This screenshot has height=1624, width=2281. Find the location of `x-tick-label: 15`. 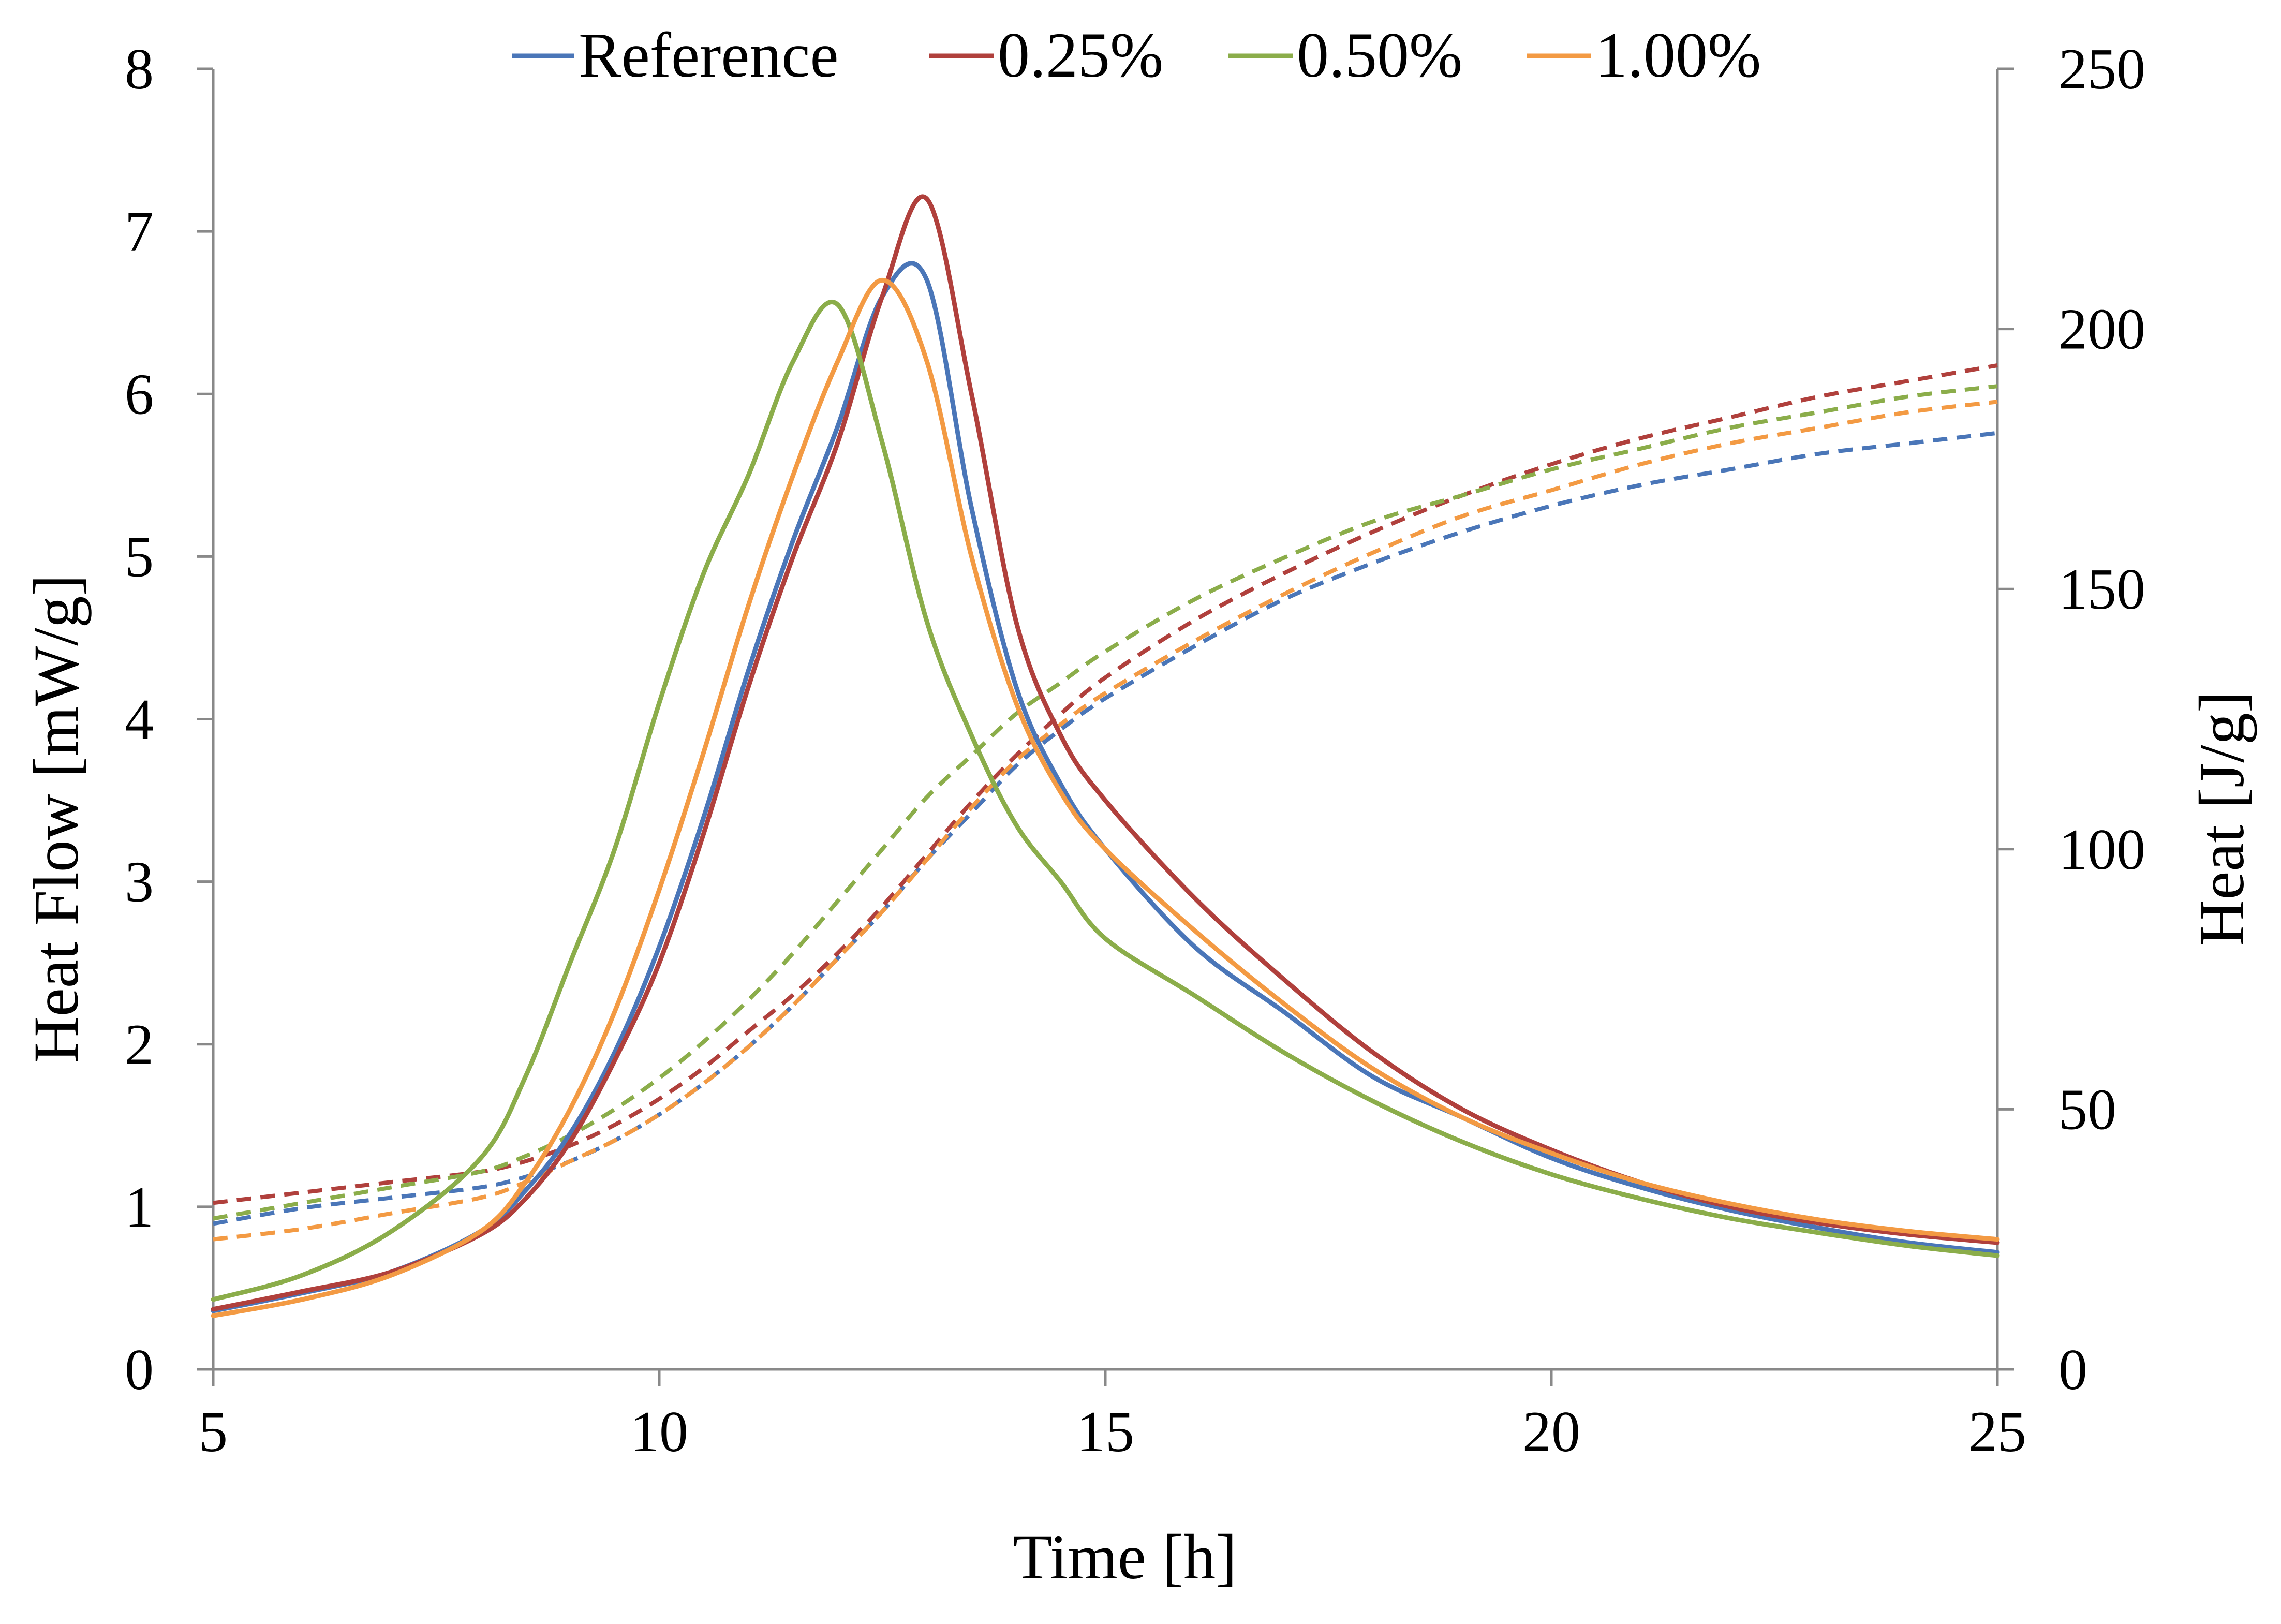

x-tick-label: 15 is located at coordinates (1105, 1432).